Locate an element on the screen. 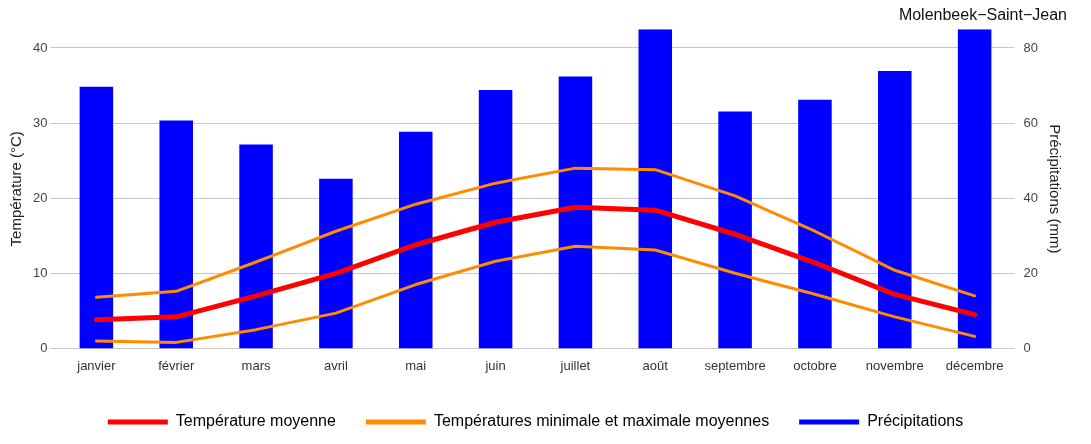 The width and height of the screenshot is (1091, 444). x-tick-label: novembre is located at coordinates (894, 365).